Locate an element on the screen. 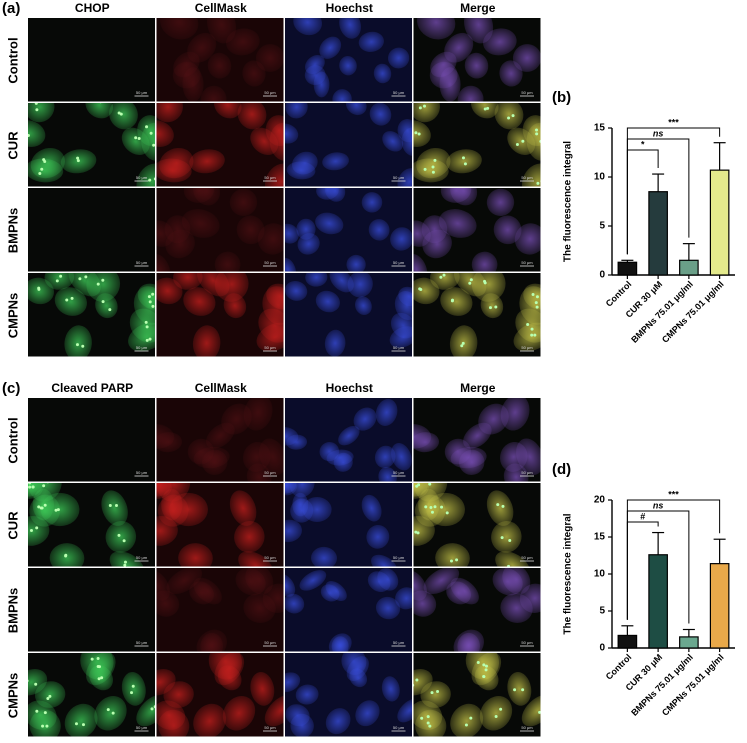 The image size is (747, 743). y-tick-label: 10 is located at coordinates (600, 574).